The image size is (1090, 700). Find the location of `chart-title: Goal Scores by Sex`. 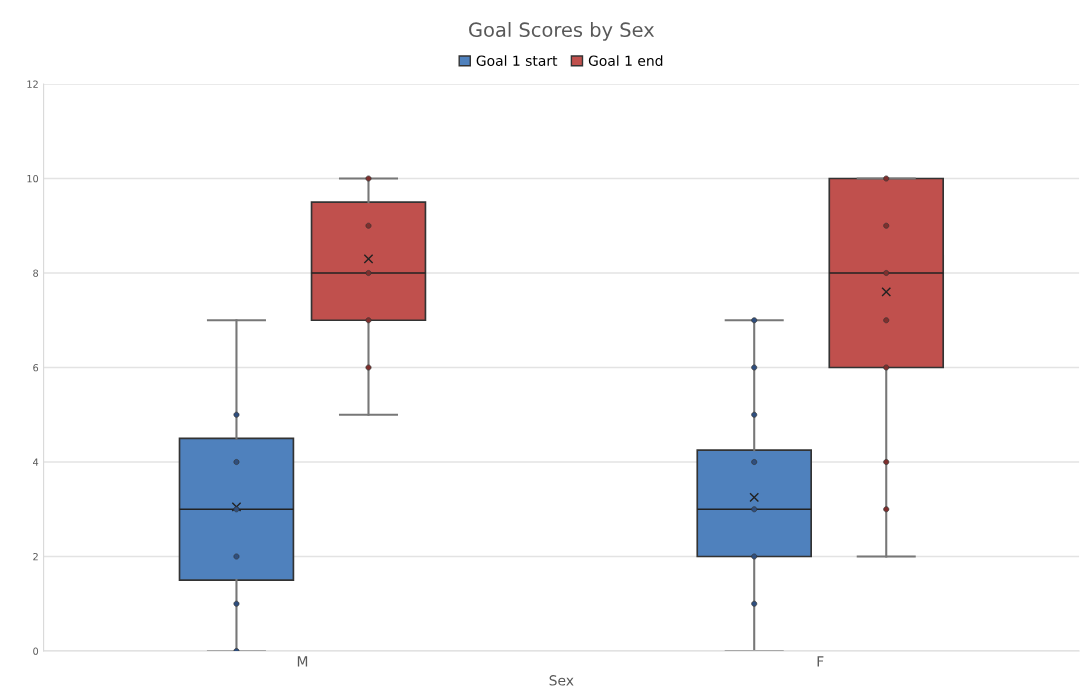

chart-title: Goal Scores by Sex is located at coordinates (562, 31).